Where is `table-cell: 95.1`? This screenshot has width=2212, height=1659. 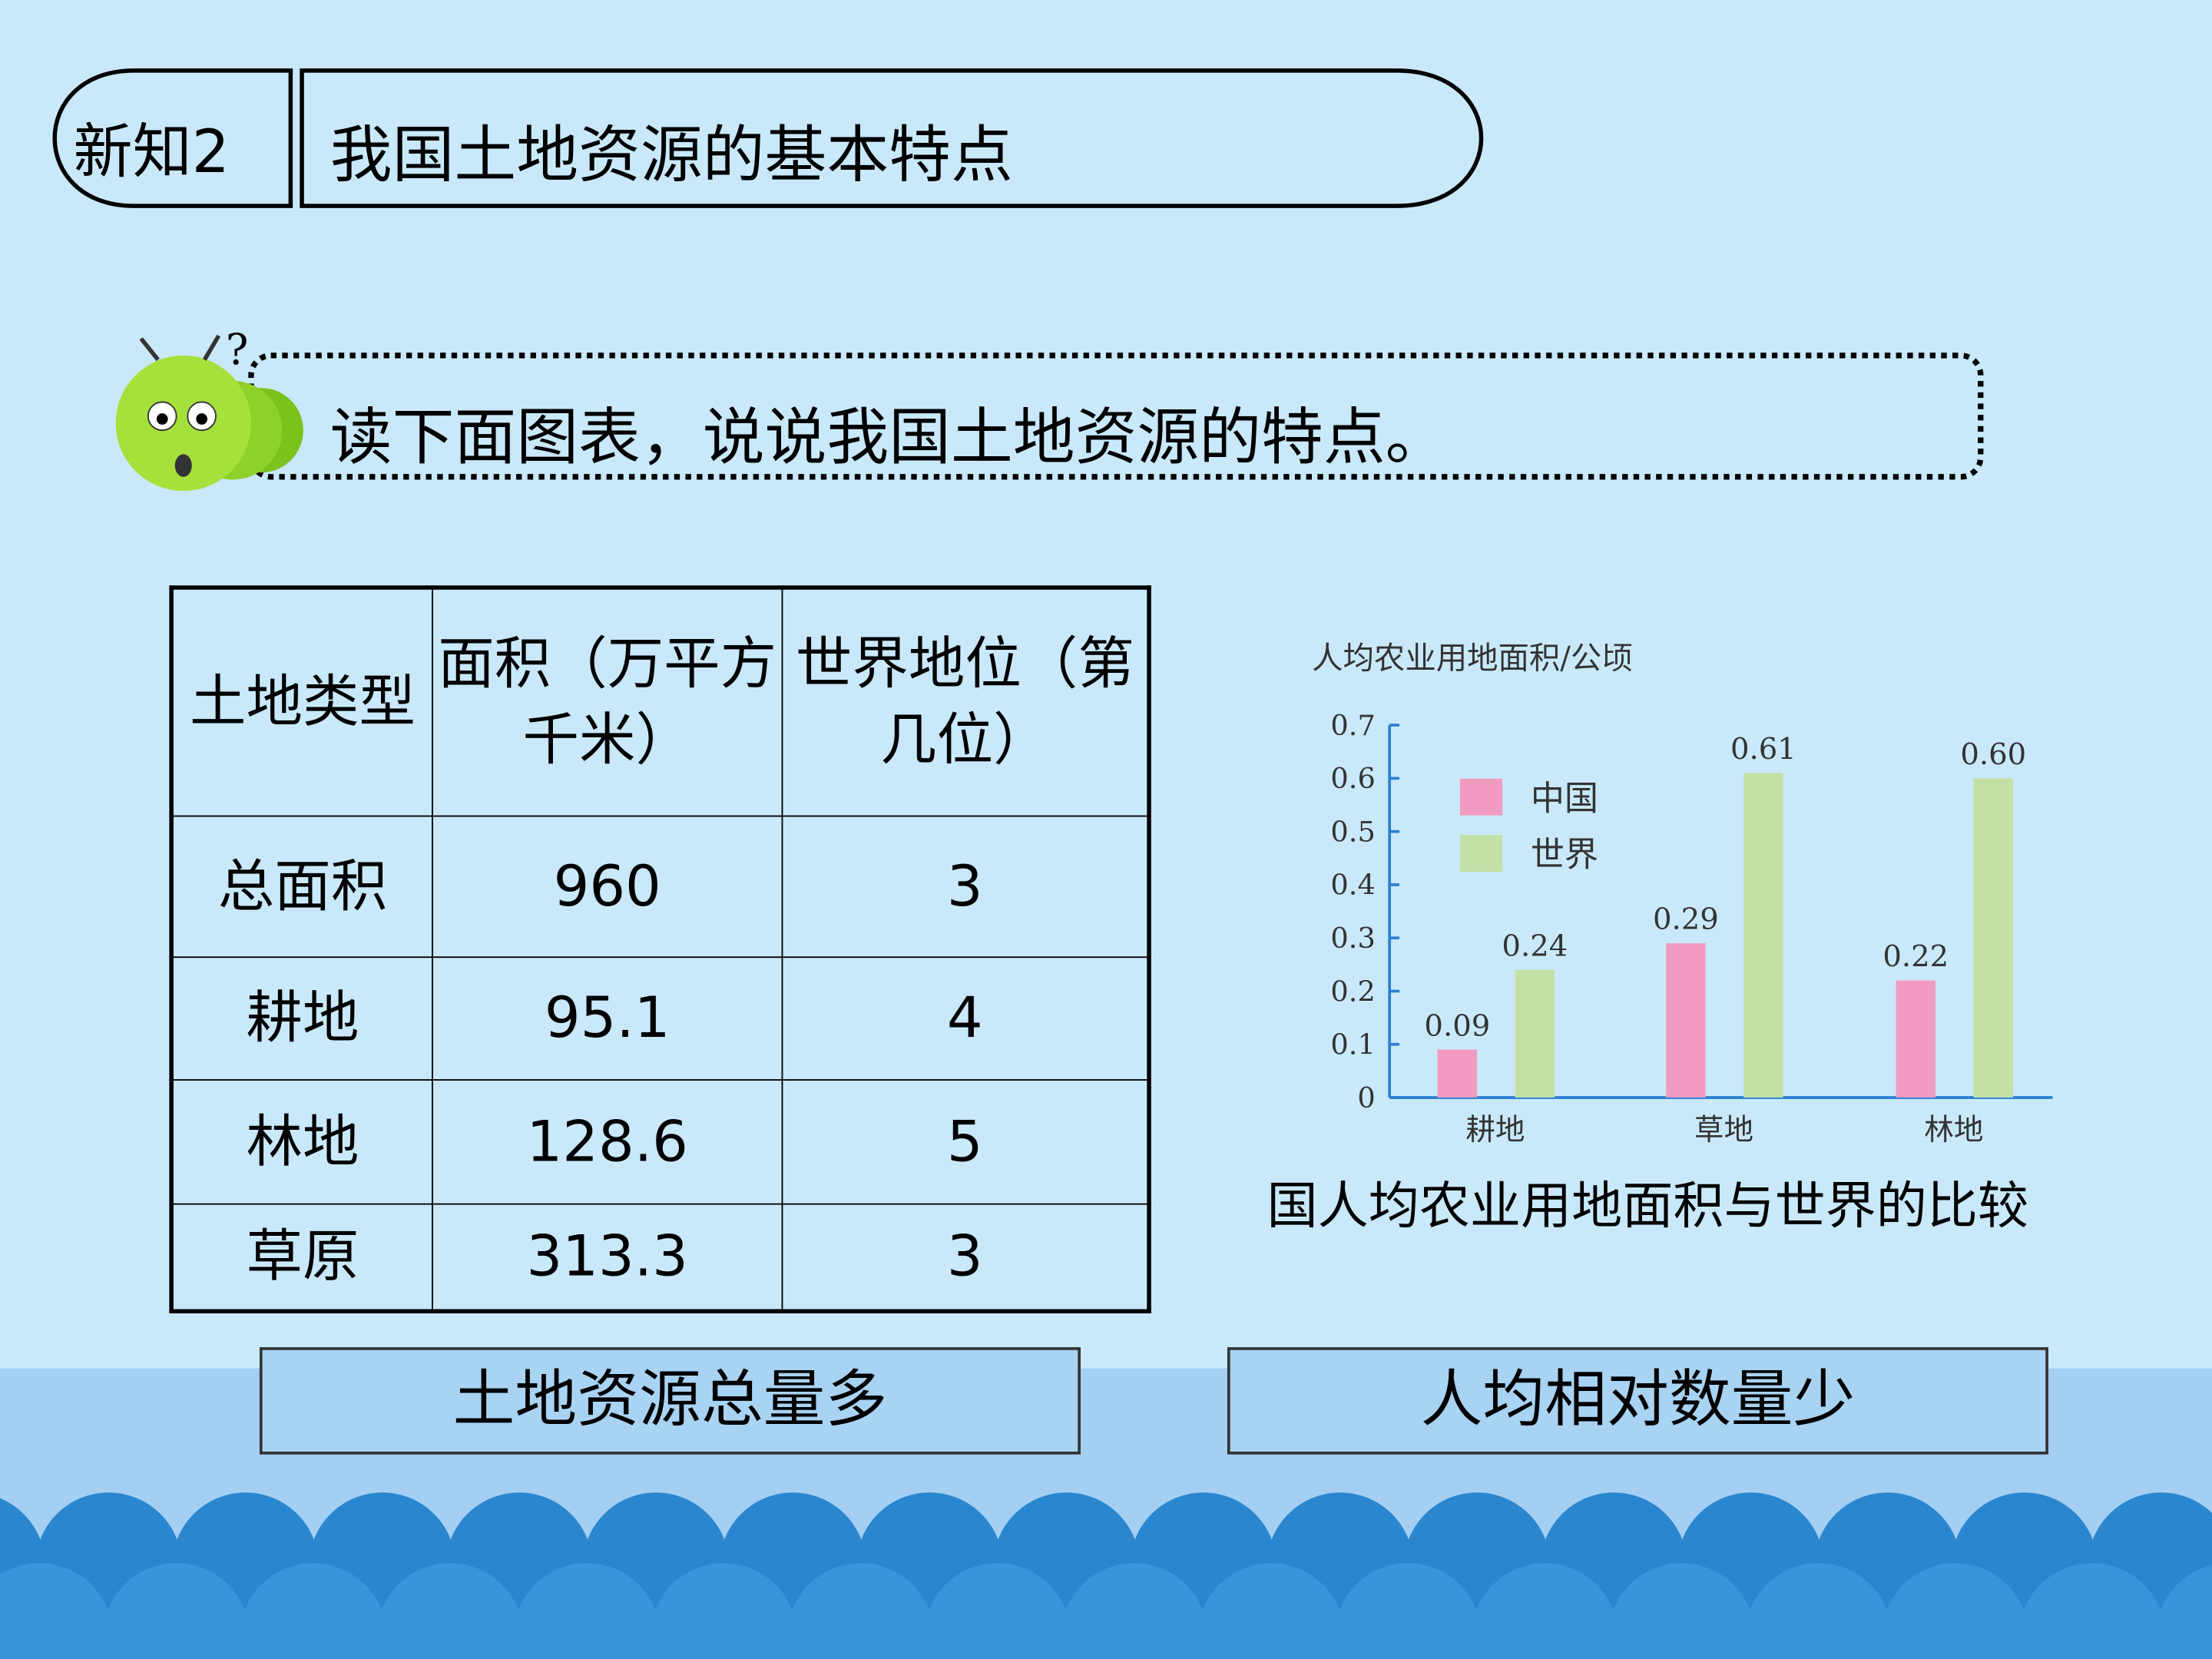
table-cell: 95.1 is located at coordinates (607, 1019).